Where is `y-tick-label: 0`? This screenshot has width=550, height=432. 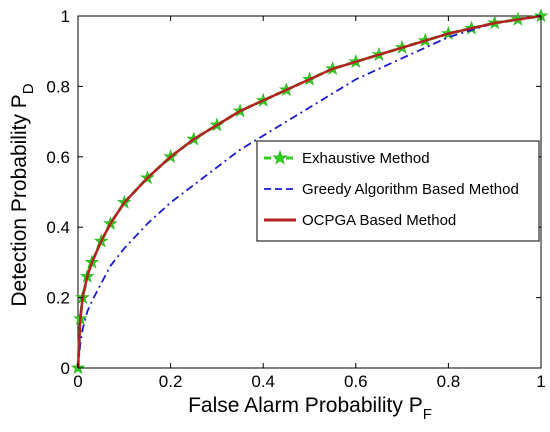 y-tick-label: 0 is located at coordinates (65, 368).